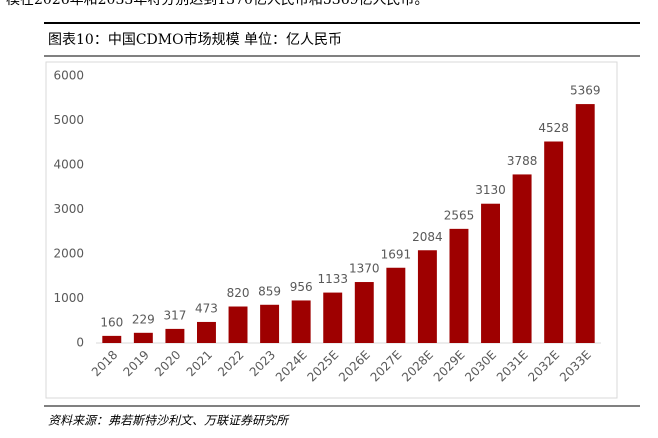 This screenshot has width=658, height=438. I want to click on x-tick-label: 2025E, so click(322, 366).